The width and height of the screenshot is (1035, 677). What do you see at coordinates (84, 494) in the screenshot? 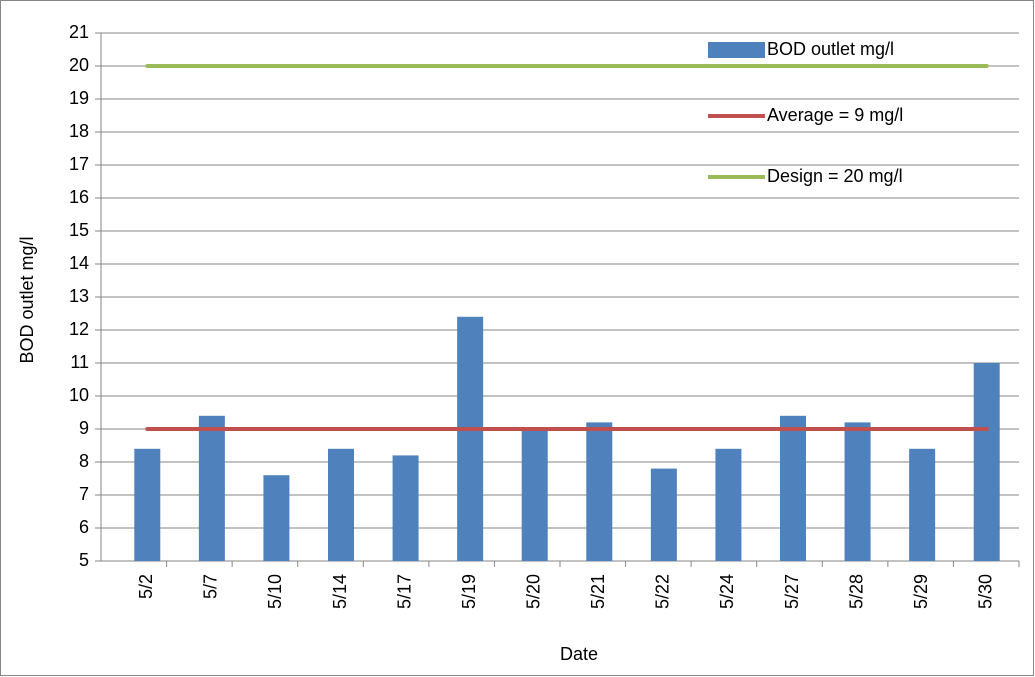
I see `y-tick-label: 7` at bounding box center [84, 494].